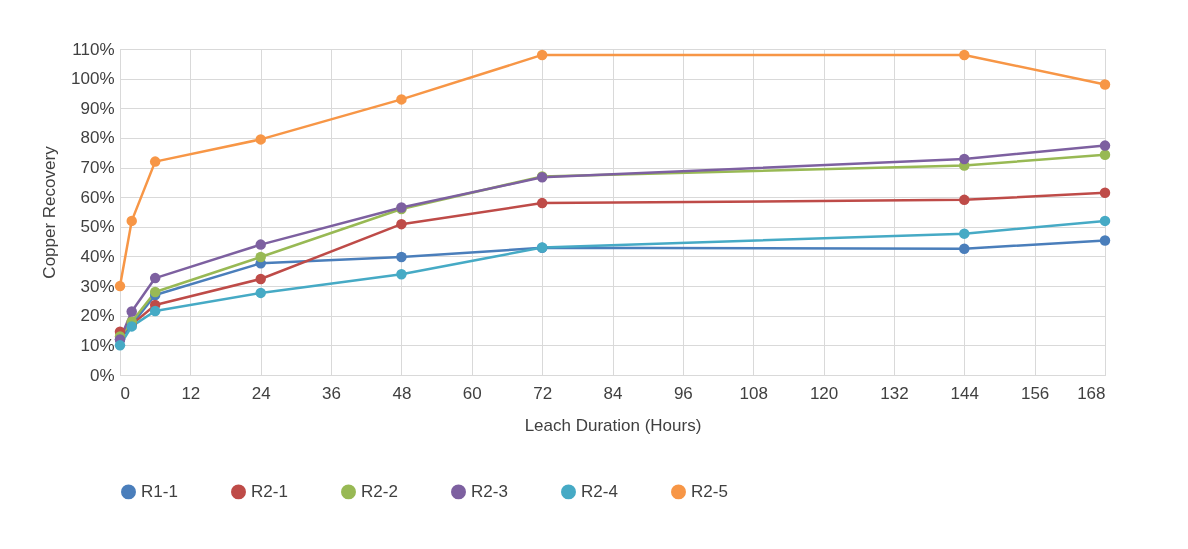 This screenshot has height=549, width=1188. Describe the element at coordinates (269, 491) in the screenshot. I see `legend-label: R2-1` at that location.